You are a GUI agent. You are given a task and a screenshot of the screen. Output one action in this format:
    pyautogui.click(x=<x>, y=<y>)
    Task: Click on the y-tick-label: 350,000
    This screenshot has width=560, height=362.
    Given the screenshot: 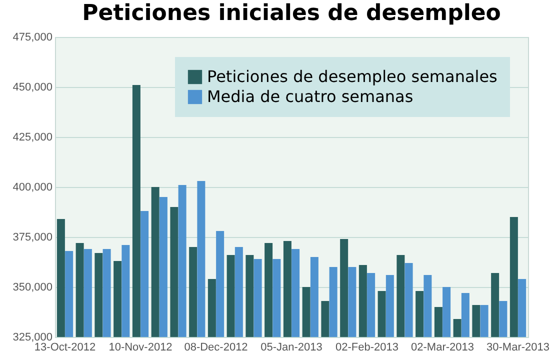 What is the action you would take?
    pyautogui.click(x=32, y=288)
    